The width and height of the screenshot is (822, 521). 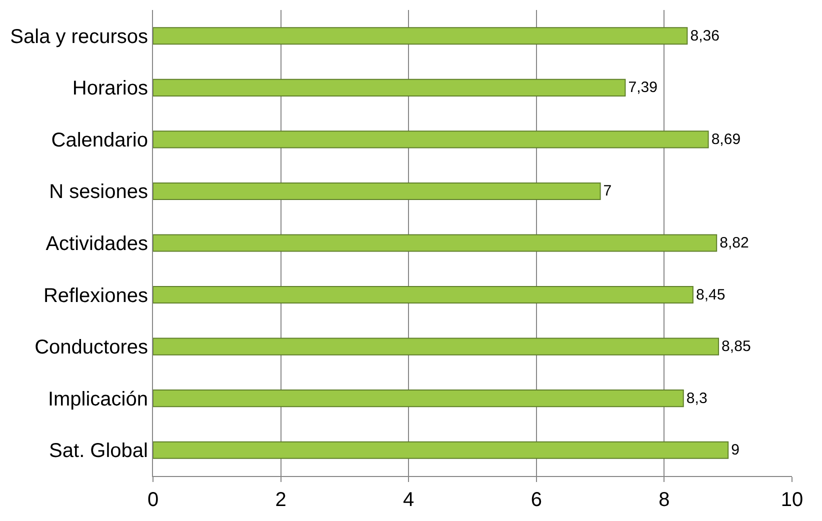 I want to click on y-tick-label: Sala y recursos, so click(x=79, y=37).